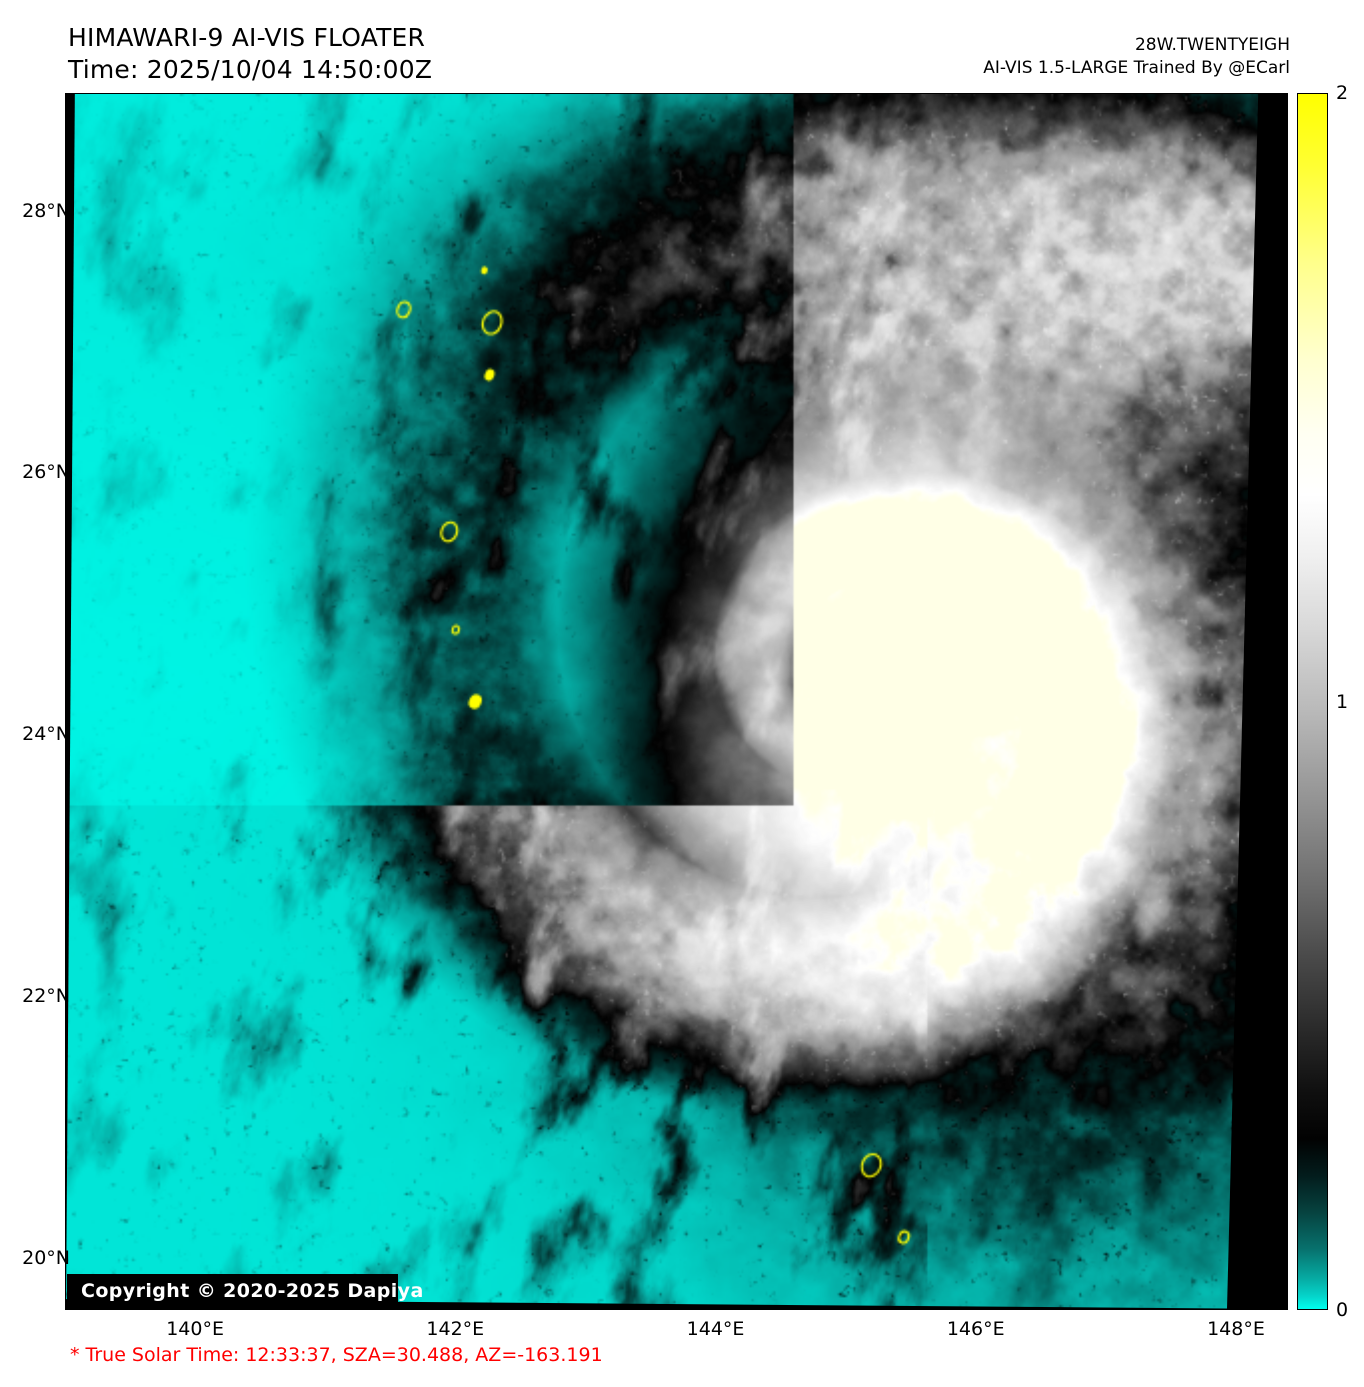  I want to click on page-title: HIMAWARI-9 AI-VIS FLOATER, so click(247, 37).